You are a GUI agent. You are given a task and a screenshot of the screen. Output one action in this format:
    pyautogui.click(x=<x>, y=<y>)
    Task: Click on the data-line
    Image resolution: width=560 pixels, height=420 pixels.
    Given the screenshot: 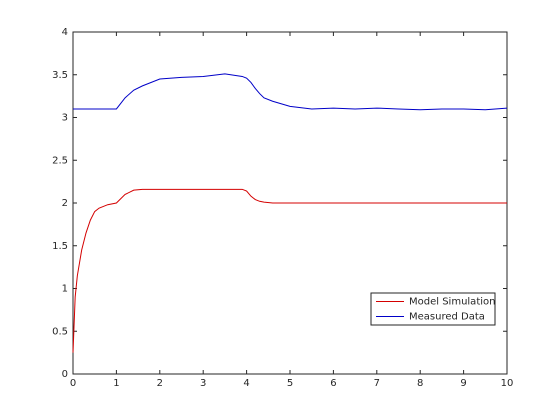 What is the action you would take?
    pyautogui.click(x=290, y=92)
    